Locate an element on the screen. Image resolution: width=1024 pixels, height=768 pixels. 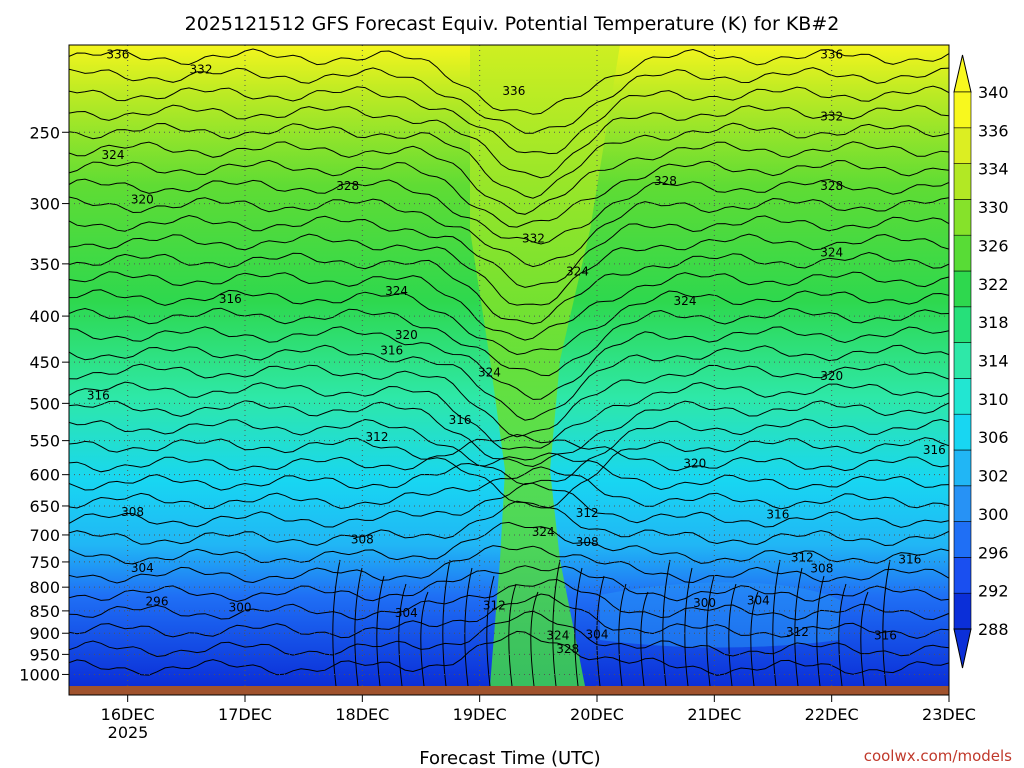
terrain-strip is located at coordinates (509, 690).